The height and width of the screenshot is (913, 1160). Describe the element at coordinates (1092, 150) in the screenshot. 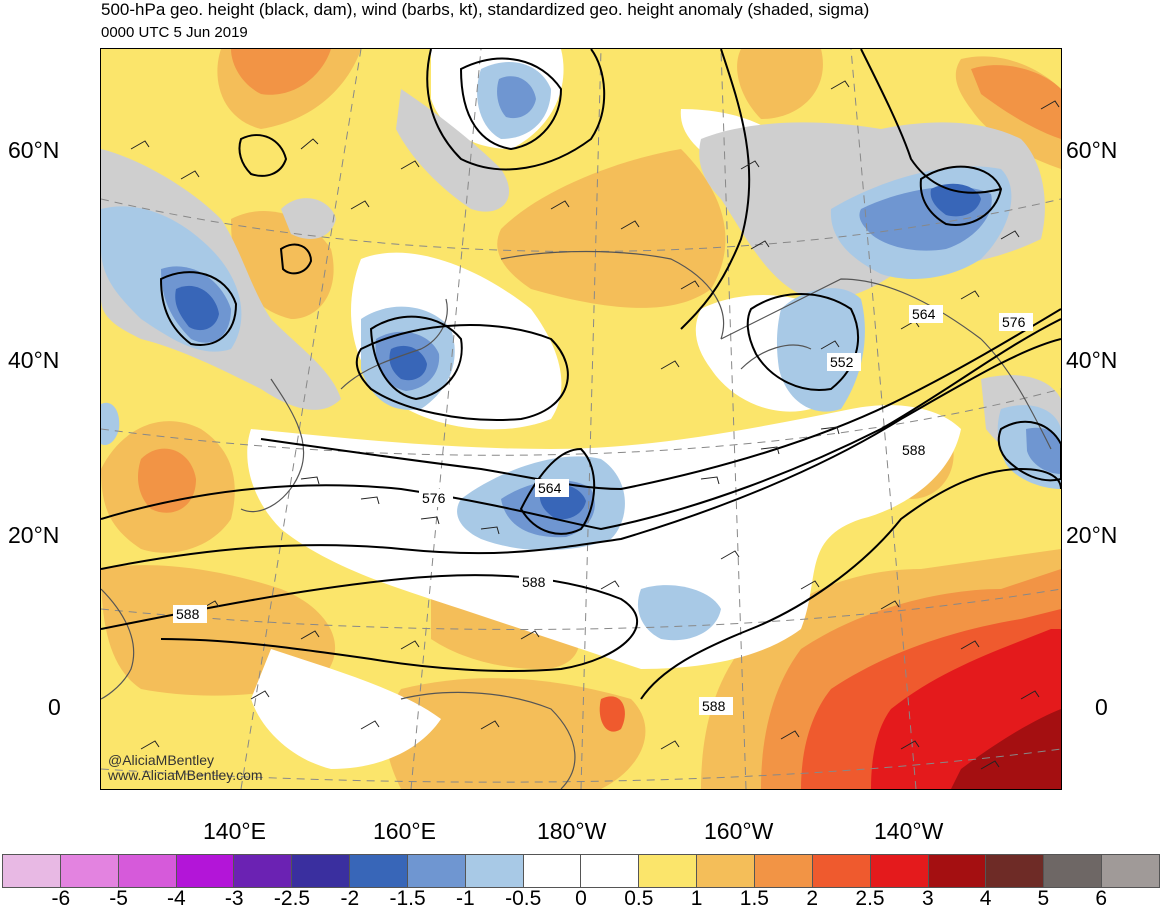

I see `lat-label-right: 60°N` at that location.